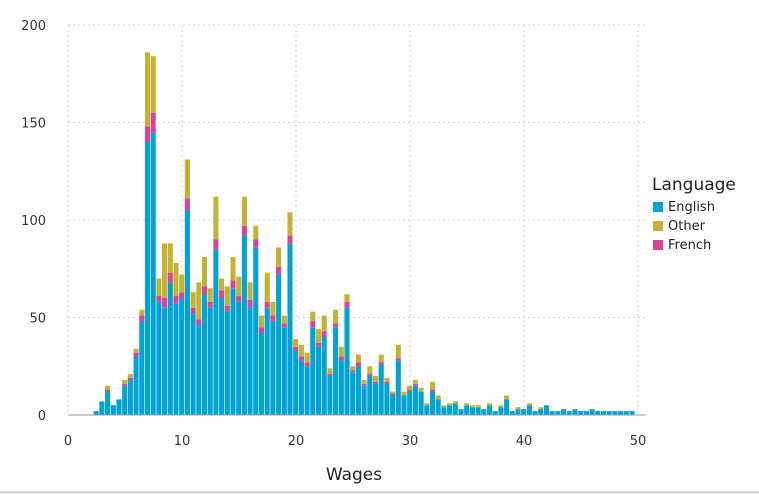 This screenshot has width=759, height=494. Describe the element at coordinates (658, 207) in the screenshot. I see `legend-swatch-english` at that location.